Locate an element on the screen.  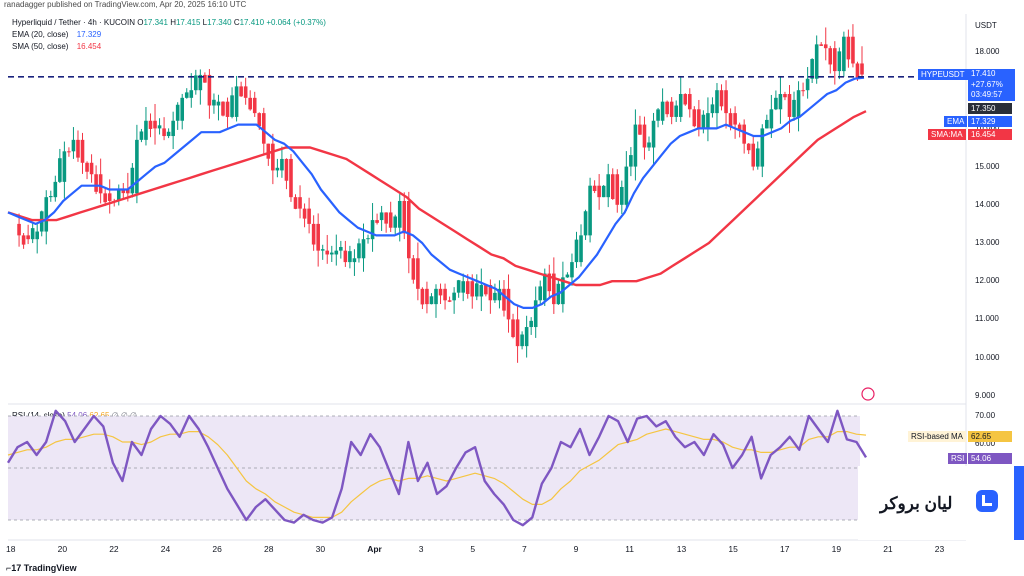
time-tick: 26 is located at coordinates (217, 549).